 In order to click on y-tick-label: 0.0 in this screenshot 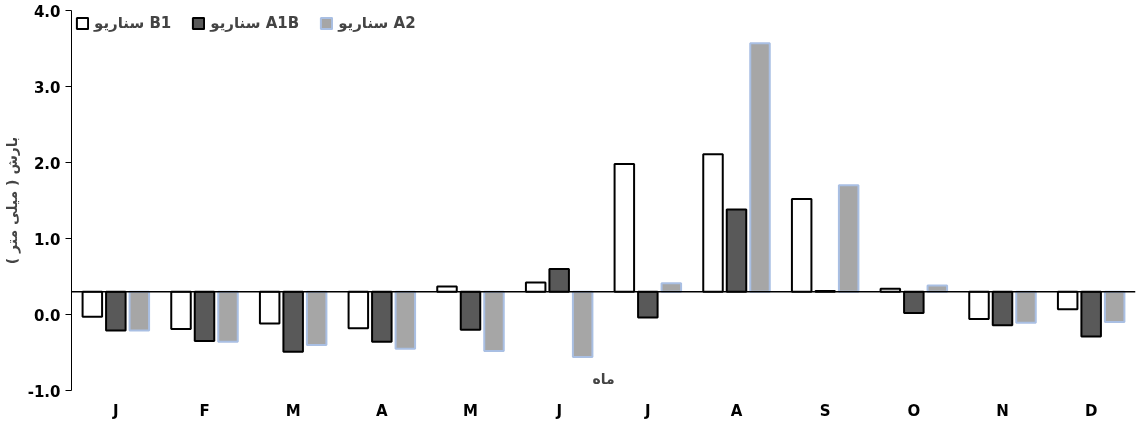, I will do `click(47, 315)`.